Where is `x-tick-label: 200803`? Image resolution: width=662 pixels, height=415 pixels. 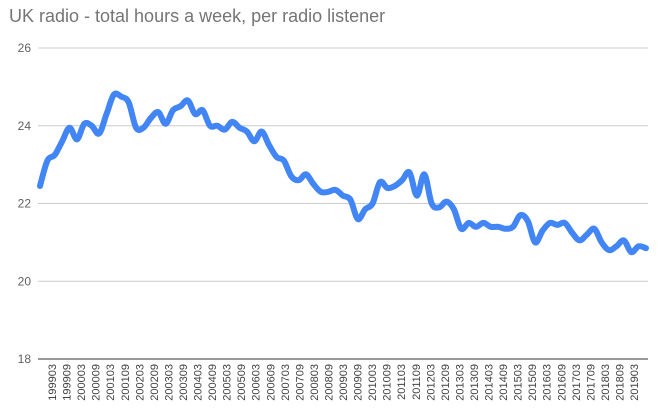
x-tick-label: 200803 is located at coordinates (315, 382).